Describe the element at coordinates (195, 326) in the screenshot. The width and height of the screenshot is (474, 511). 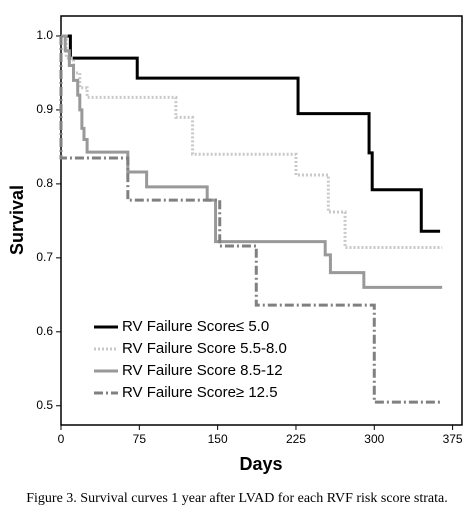
I see `legend-label: RV Failure Score≤ 5.0` at that location.